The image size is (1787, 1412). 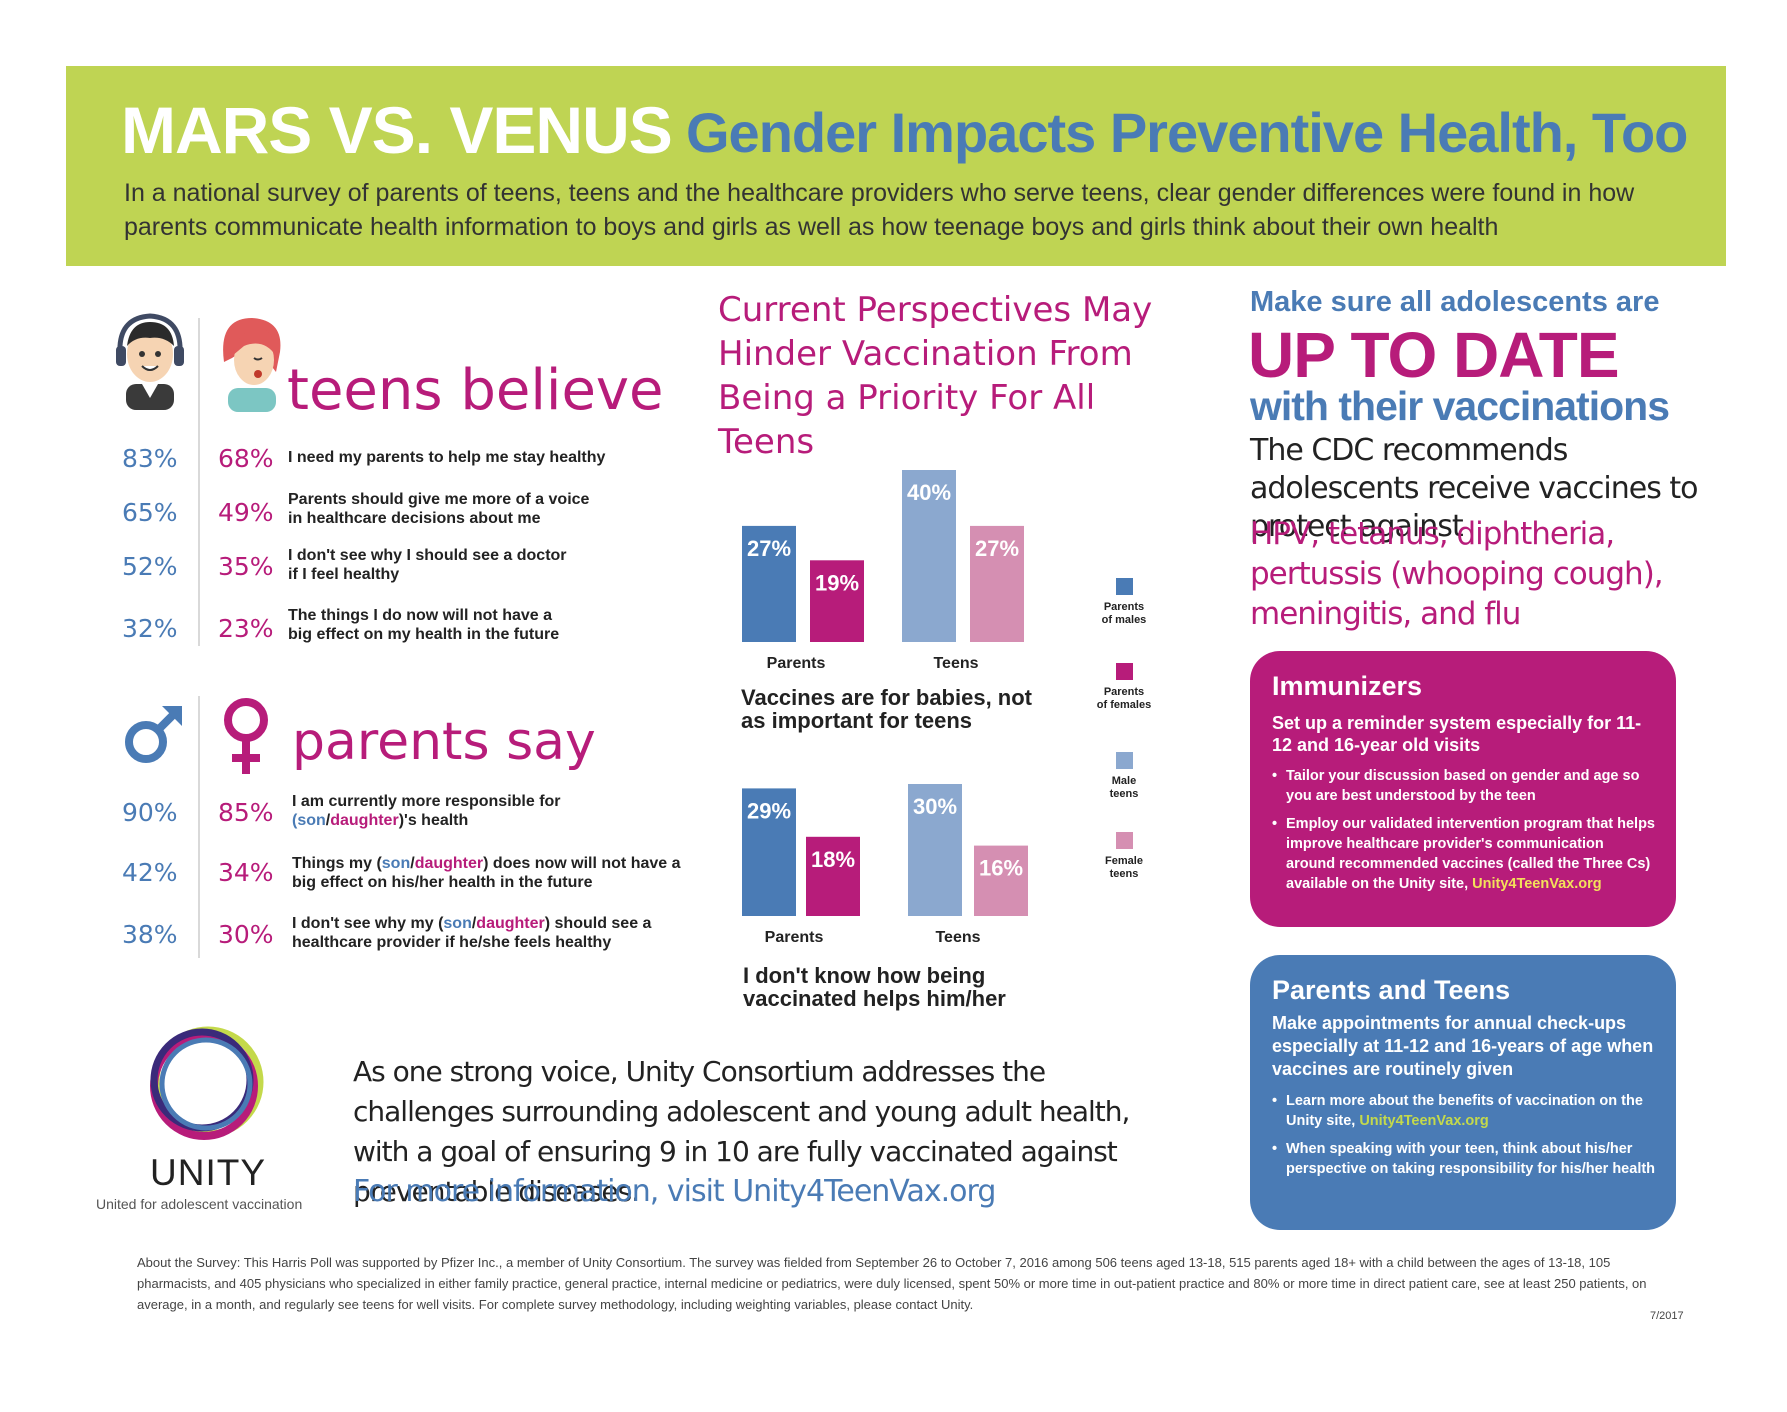 I want to click on bar-value-label: 18%, so click(x=833, y=859).